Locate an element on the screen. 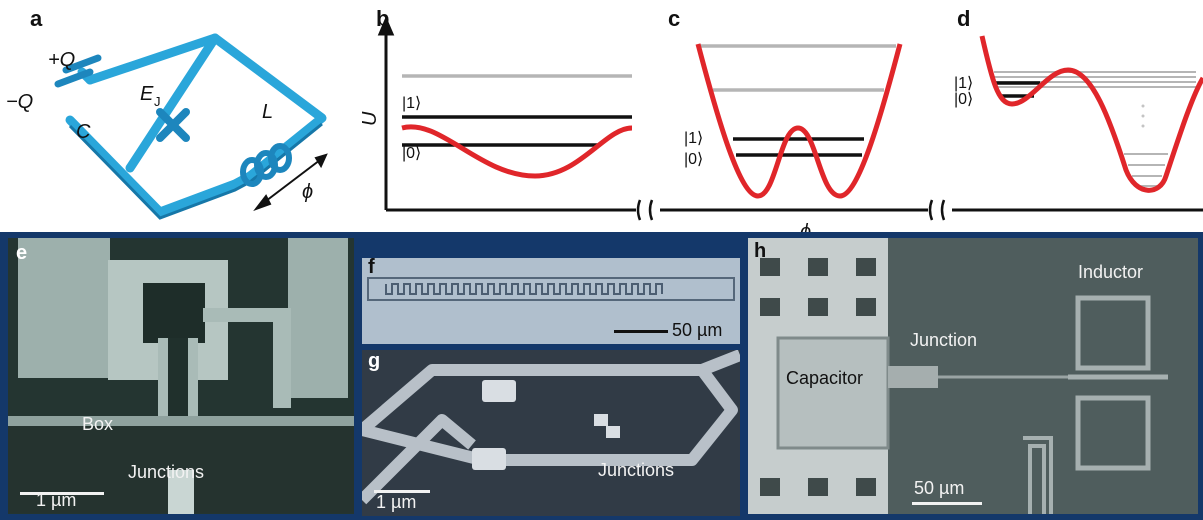 Image resolution: width=1203 pixels, height=520 pixels. scale-bar-f is located at coordinates (641, 331).